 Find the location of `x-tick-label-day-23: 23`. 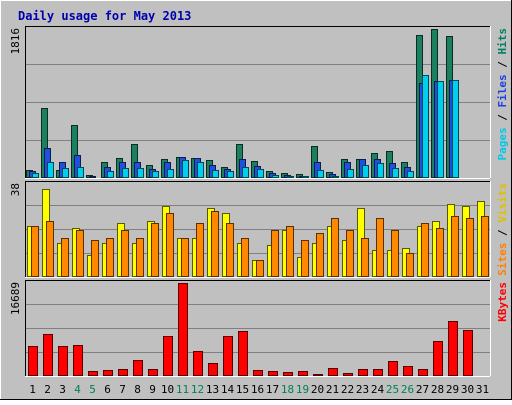

x-tick-label-day-23: 23 is located at coordinates (362, 389).